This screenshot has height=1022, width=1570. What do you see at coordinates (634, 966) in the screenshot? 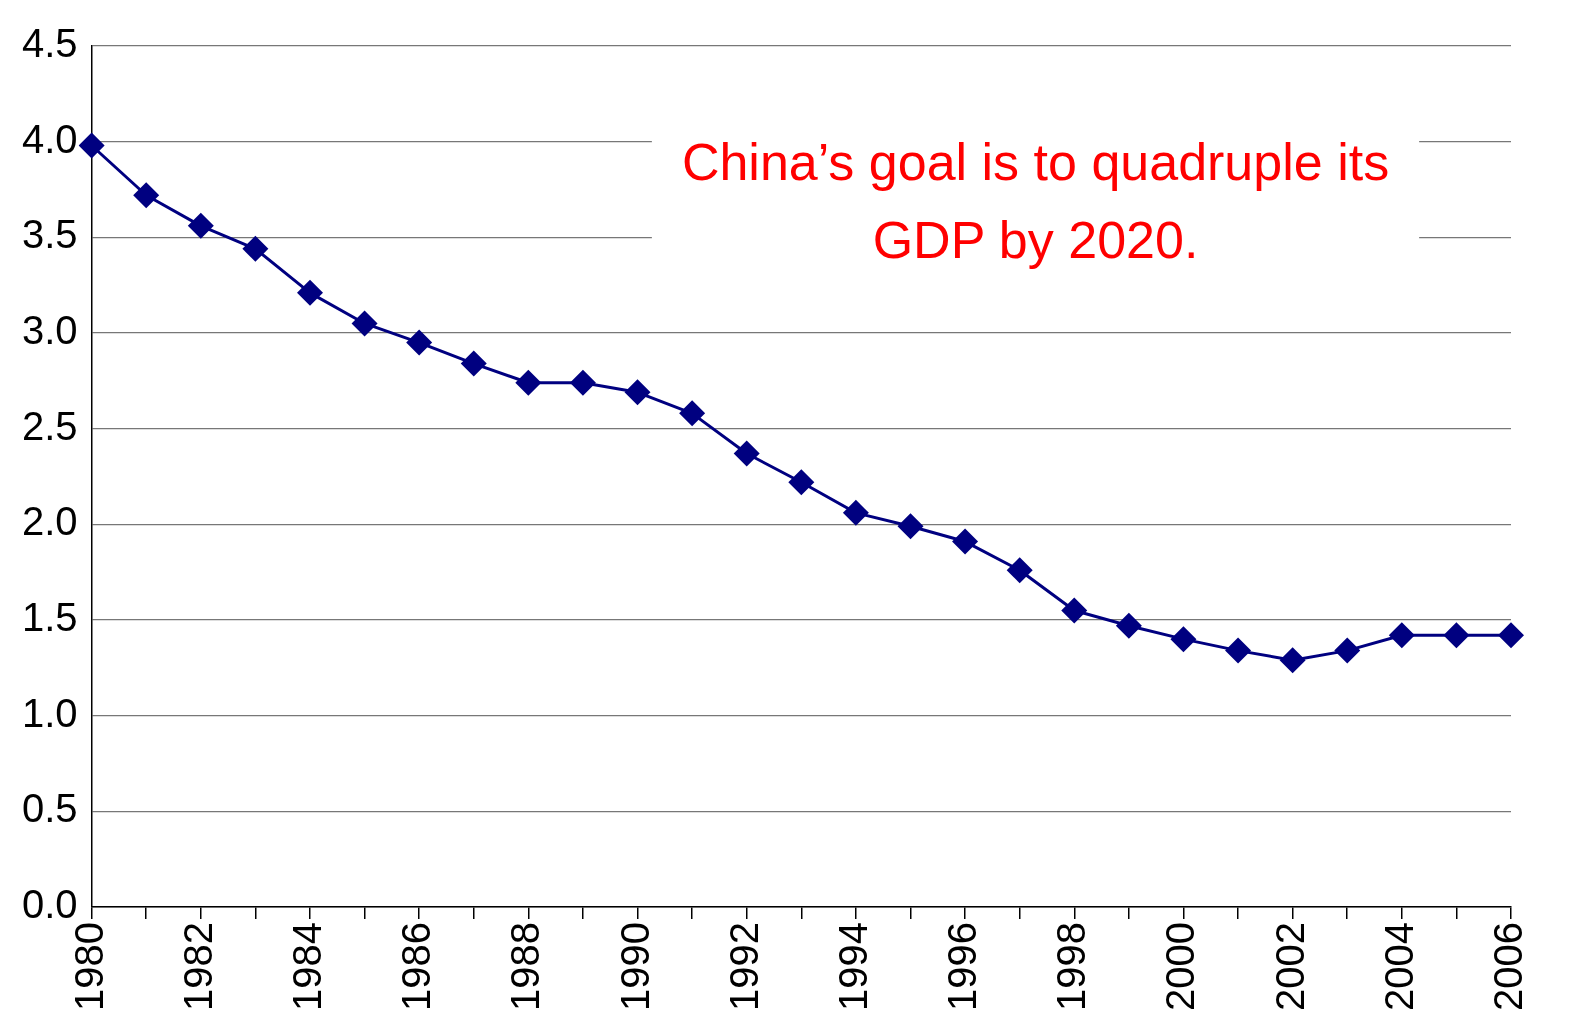
I see `x-tick-label: 1990` at bounding box center [634, 966].